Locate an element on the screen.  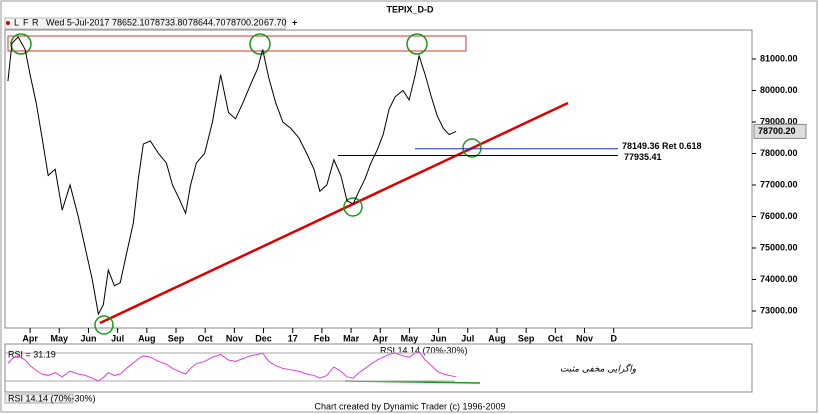
indicator-dot is located at coordinates (8, 23).